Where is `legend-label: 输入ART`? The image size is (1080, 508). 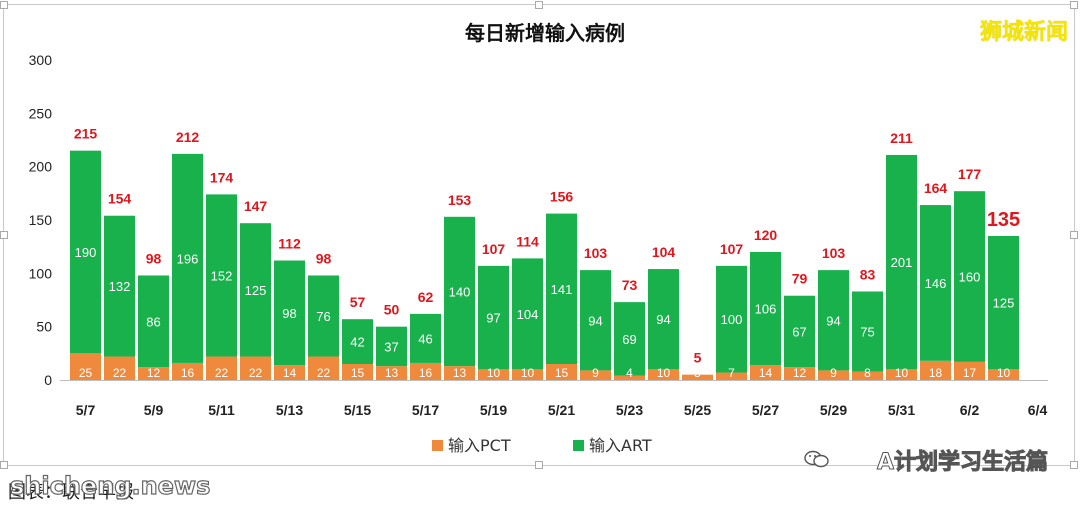 legend-label: 输入ART is located at coordinates (620, 445).